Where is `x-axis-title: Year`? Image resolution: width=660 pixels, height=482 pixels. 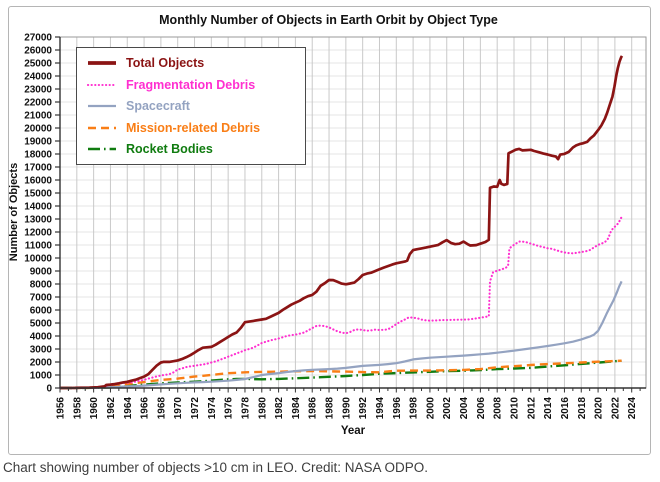
x-axis-title: Year is located at coordinates (353, 431).